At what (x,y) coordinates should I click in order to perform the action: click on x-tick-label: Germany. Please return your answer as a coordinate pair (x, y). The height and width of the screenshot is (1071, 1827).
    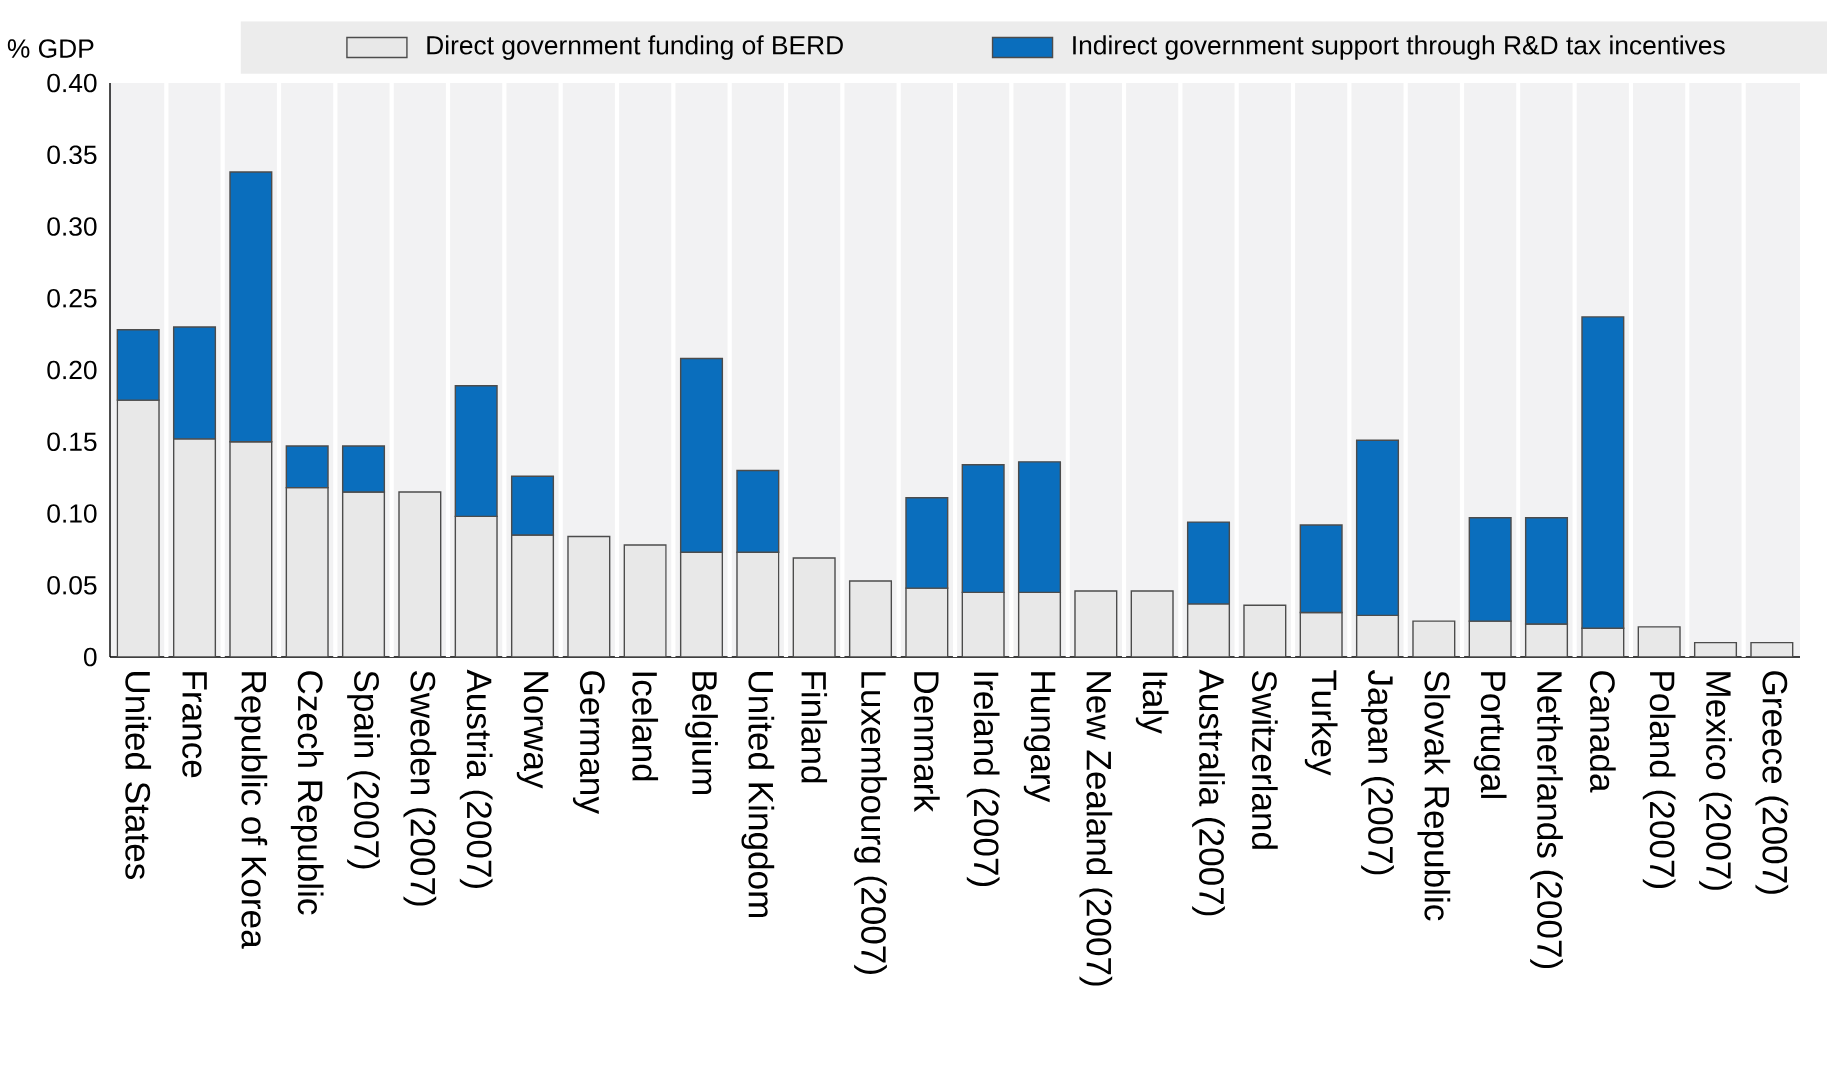
    Looking at the image, I should click on (588, 742).